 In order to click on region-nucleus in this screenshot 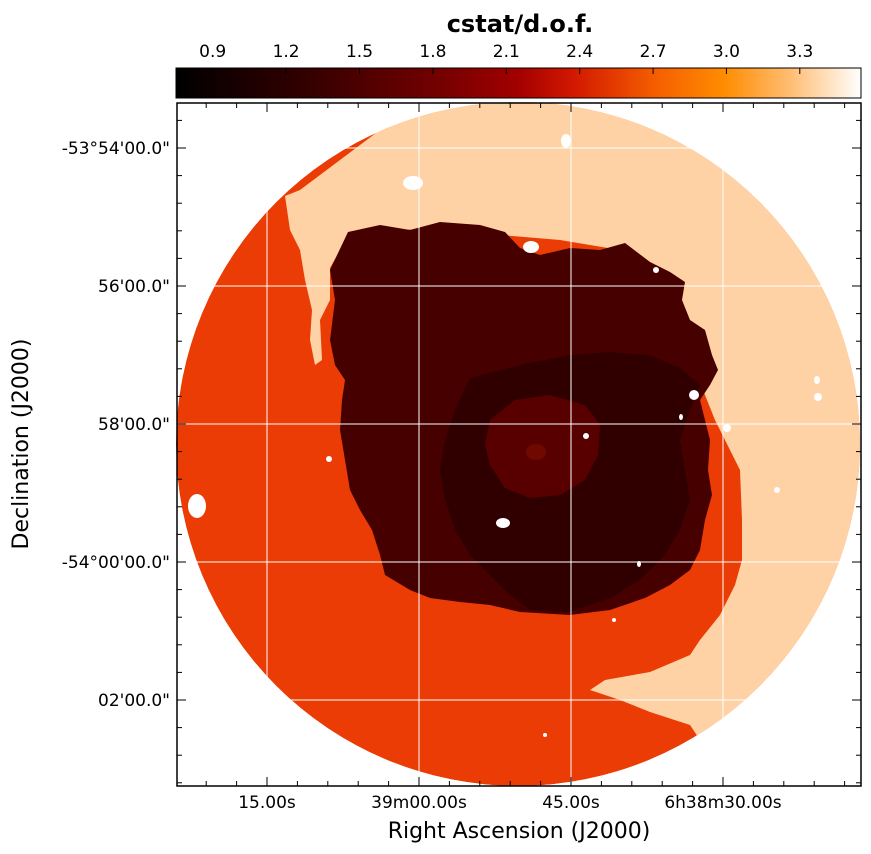, I will do `click(536, 452)`.